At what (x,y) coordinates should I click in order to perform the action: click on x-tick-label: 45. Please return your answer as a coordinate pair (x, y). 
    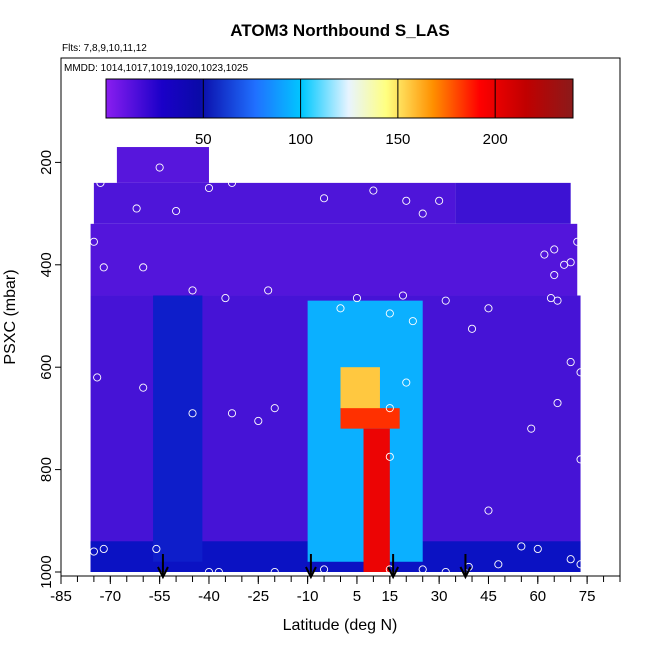
    Looking at the image, I should click on (488, 596).